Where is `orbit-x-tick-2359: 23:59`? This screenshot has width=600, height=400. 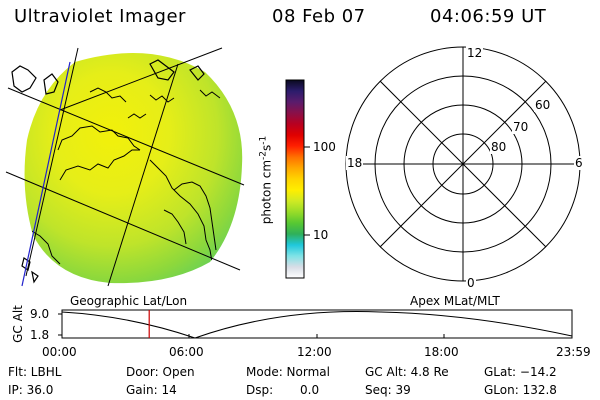 orbit-x-tick-2359: 23:59 is located at coordinates (573, 352).